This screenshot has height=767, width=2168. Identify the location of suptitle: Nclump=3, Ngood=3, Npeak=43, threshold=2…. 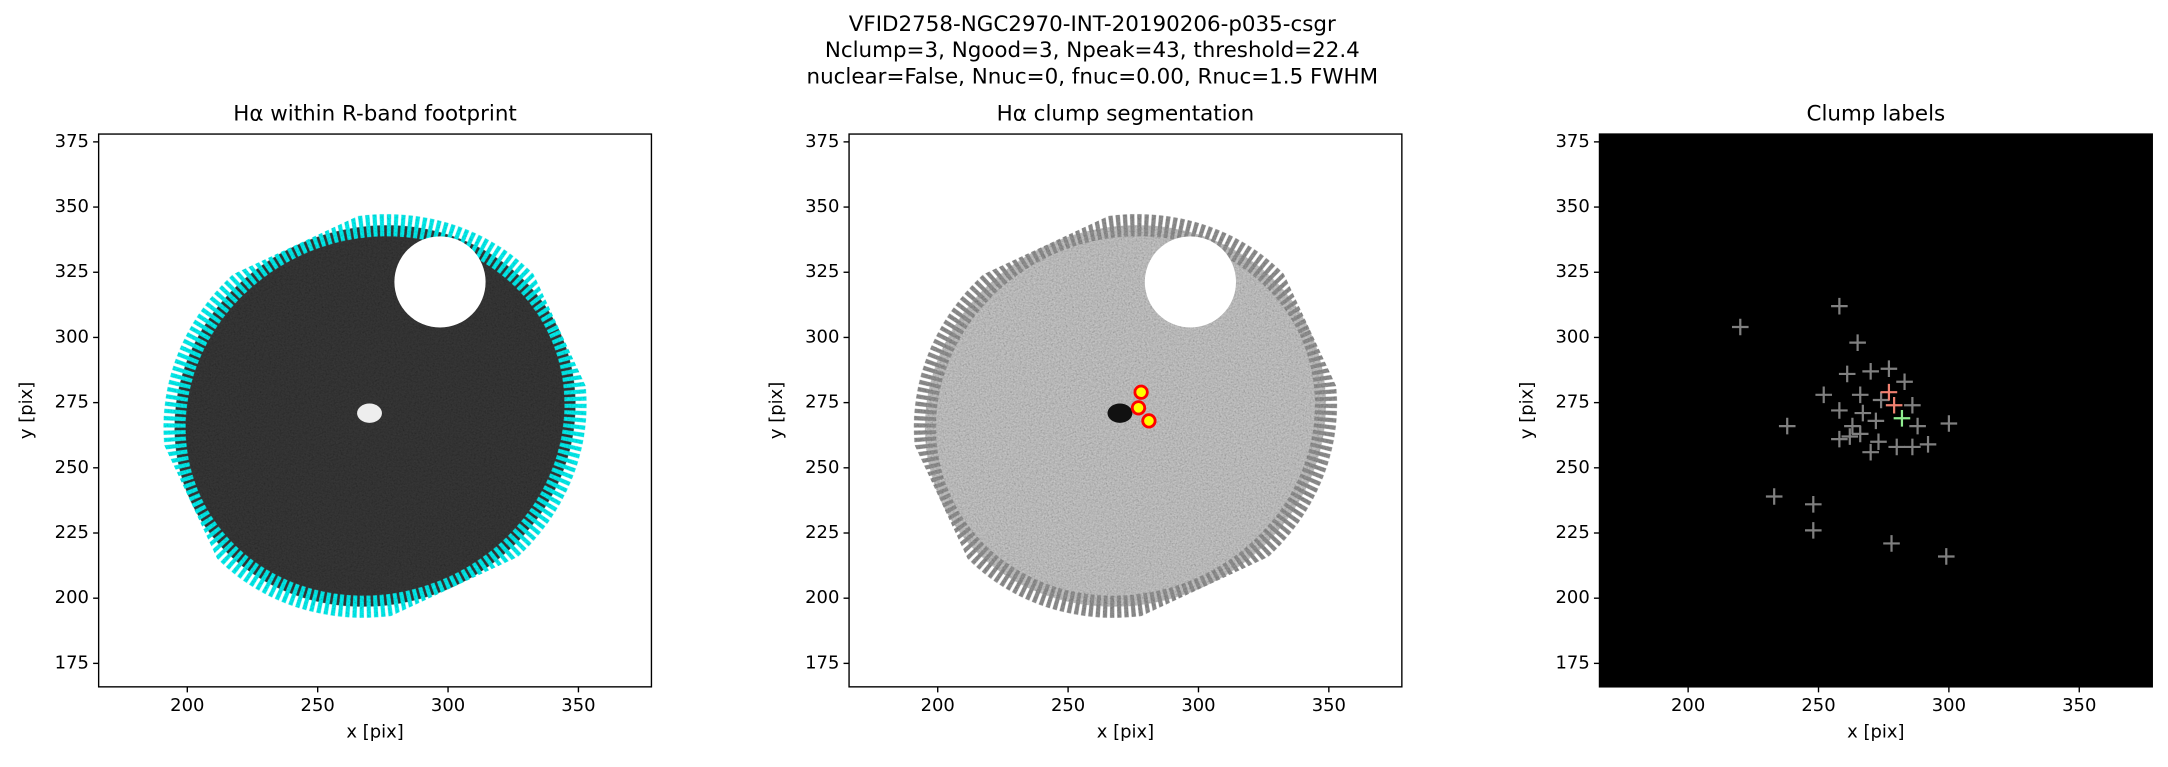
(1092, 50).